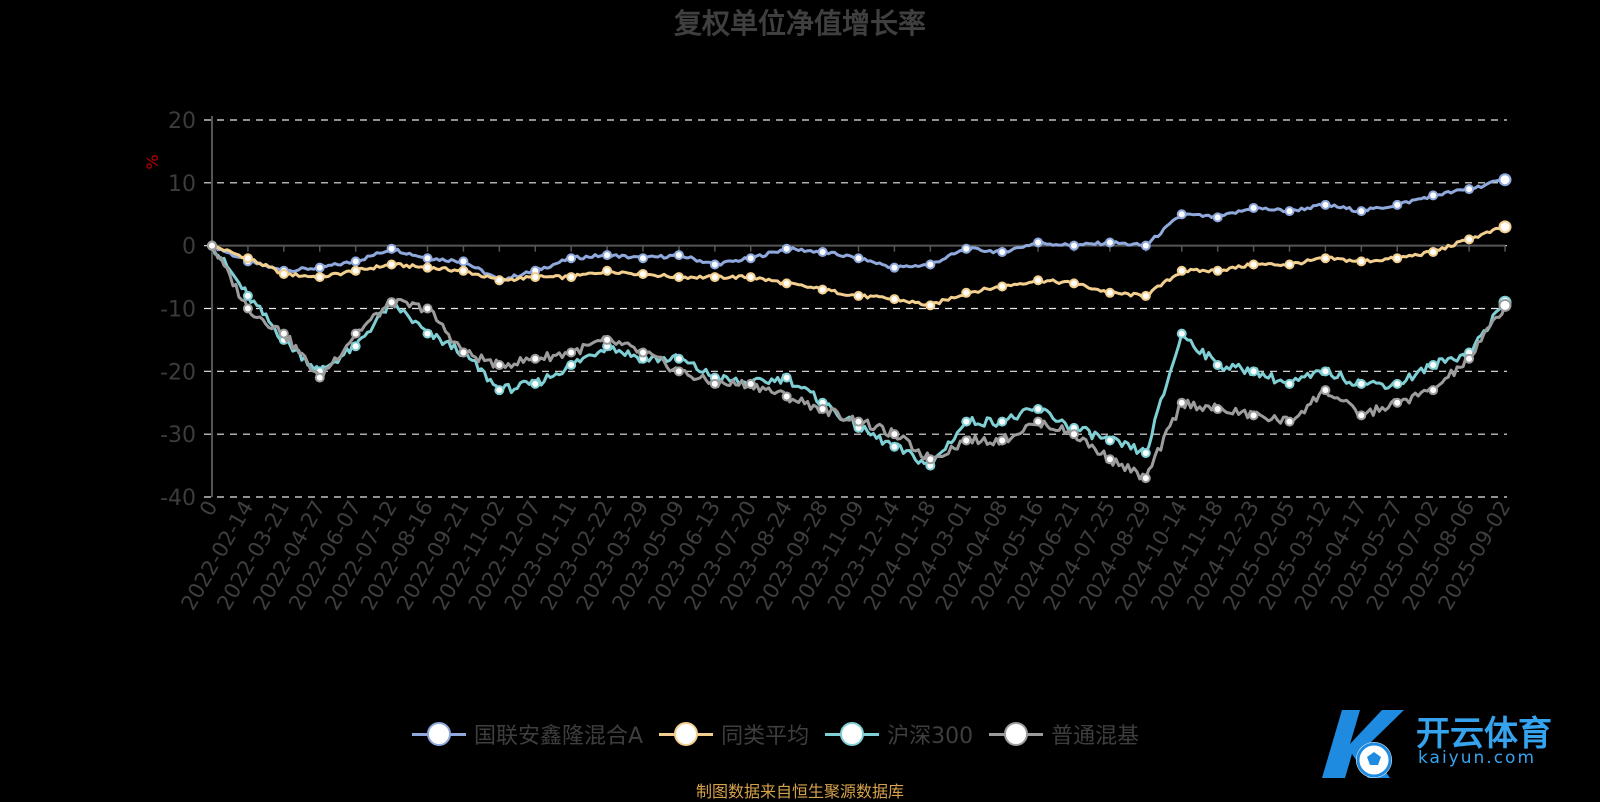  I want to click on y-tick-label: -40, so click(178, 498).